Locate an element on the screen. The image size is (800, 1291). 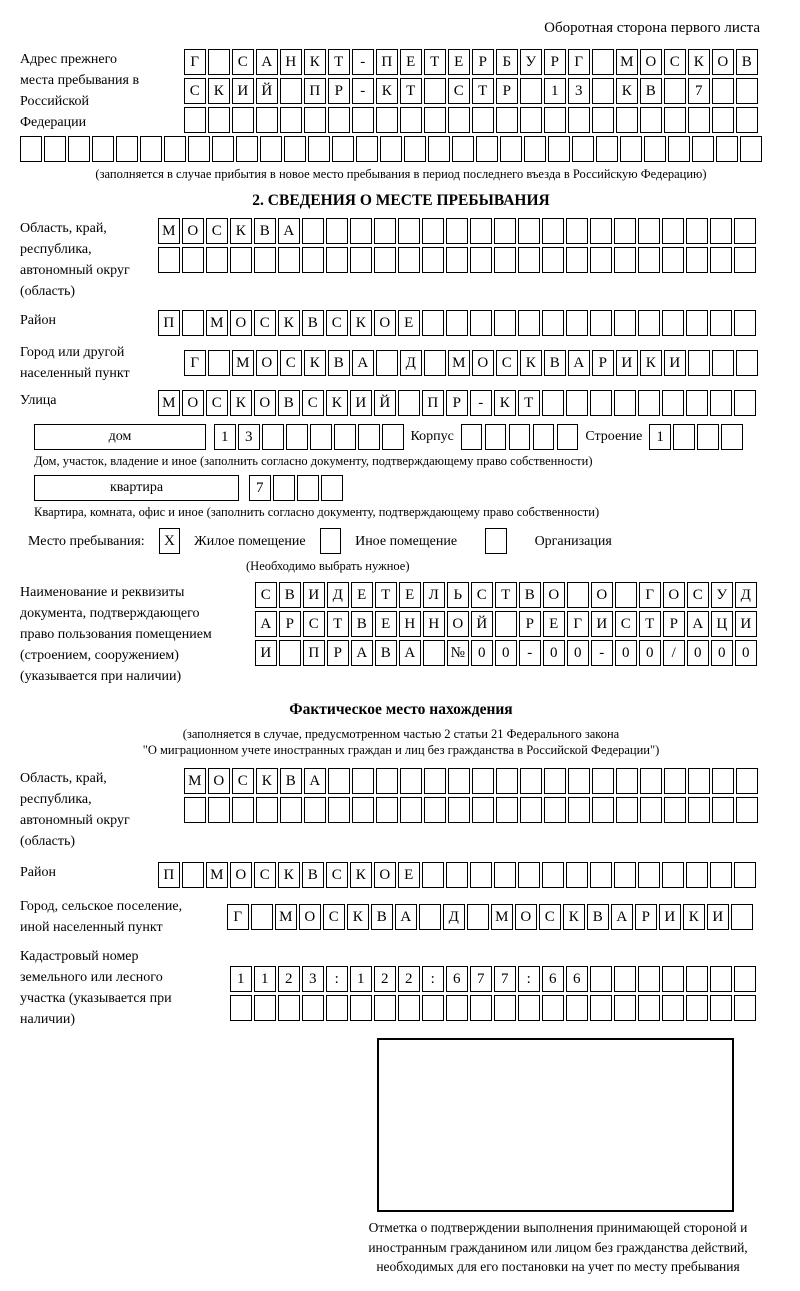
char-cell: Н is located at coordinates (291, 62).